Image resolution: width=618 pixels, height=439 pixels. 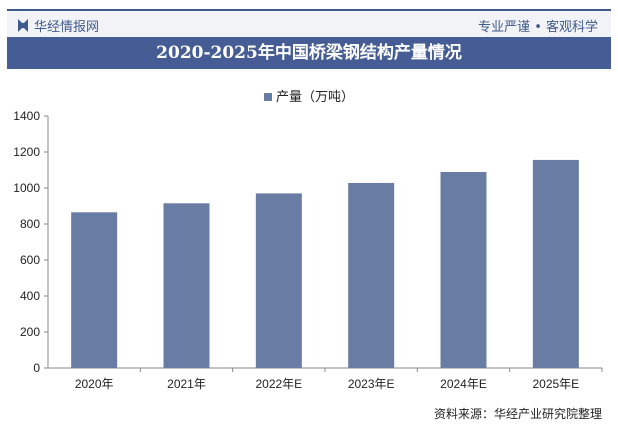 What do you see at coordinates (463, 384) in the screenshot?
I see `x-tick-label: 2024年E` at bounding box center [463, 384].